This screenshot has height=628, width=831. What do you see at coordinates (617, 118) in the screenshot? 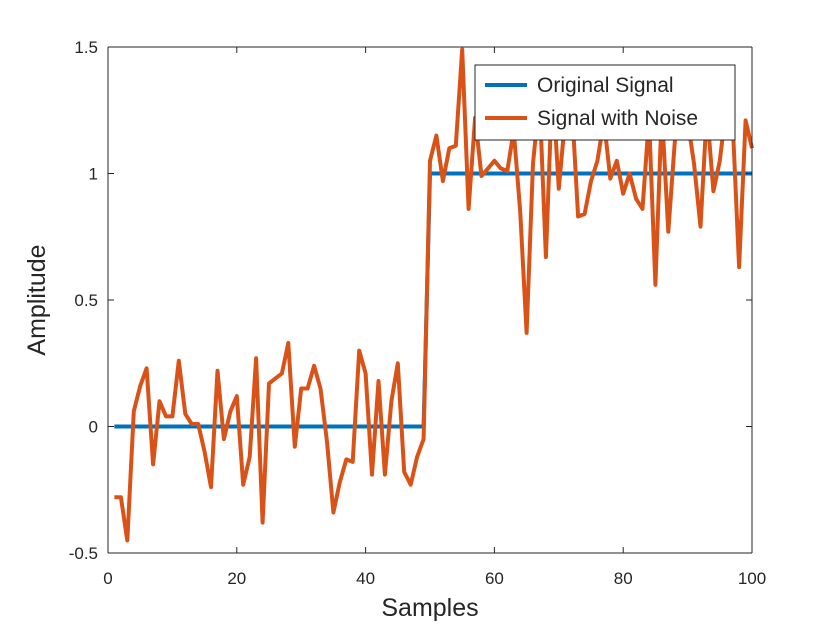
I see `legend-label-signal-with-noise: Signal with Noise` at bounding box center [617, 118].